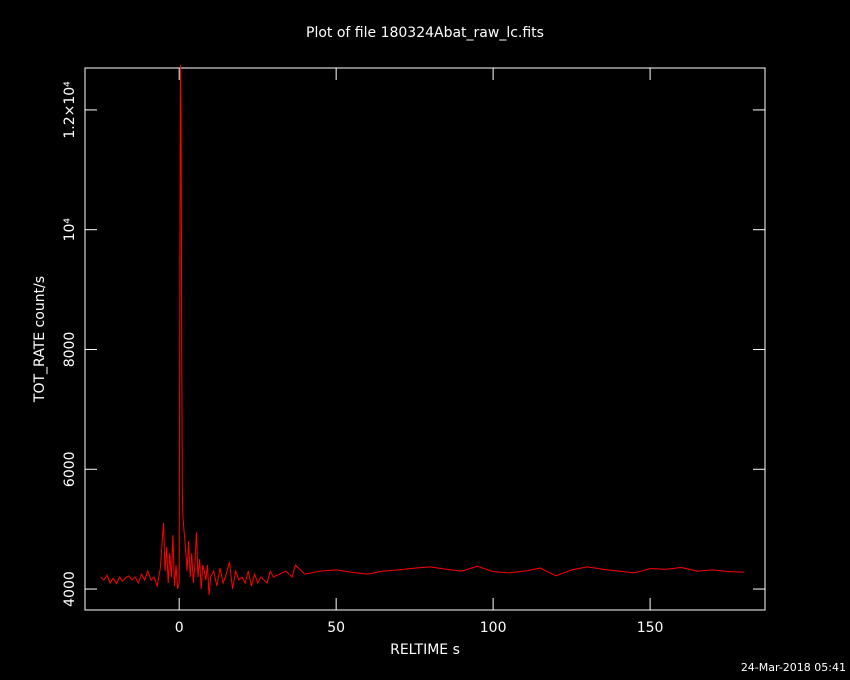  What do you see at coordinates (70, 110) in the screenshot?
I see `y-tick-label: 1.2×10⁴` at bounding box center [70, 110].